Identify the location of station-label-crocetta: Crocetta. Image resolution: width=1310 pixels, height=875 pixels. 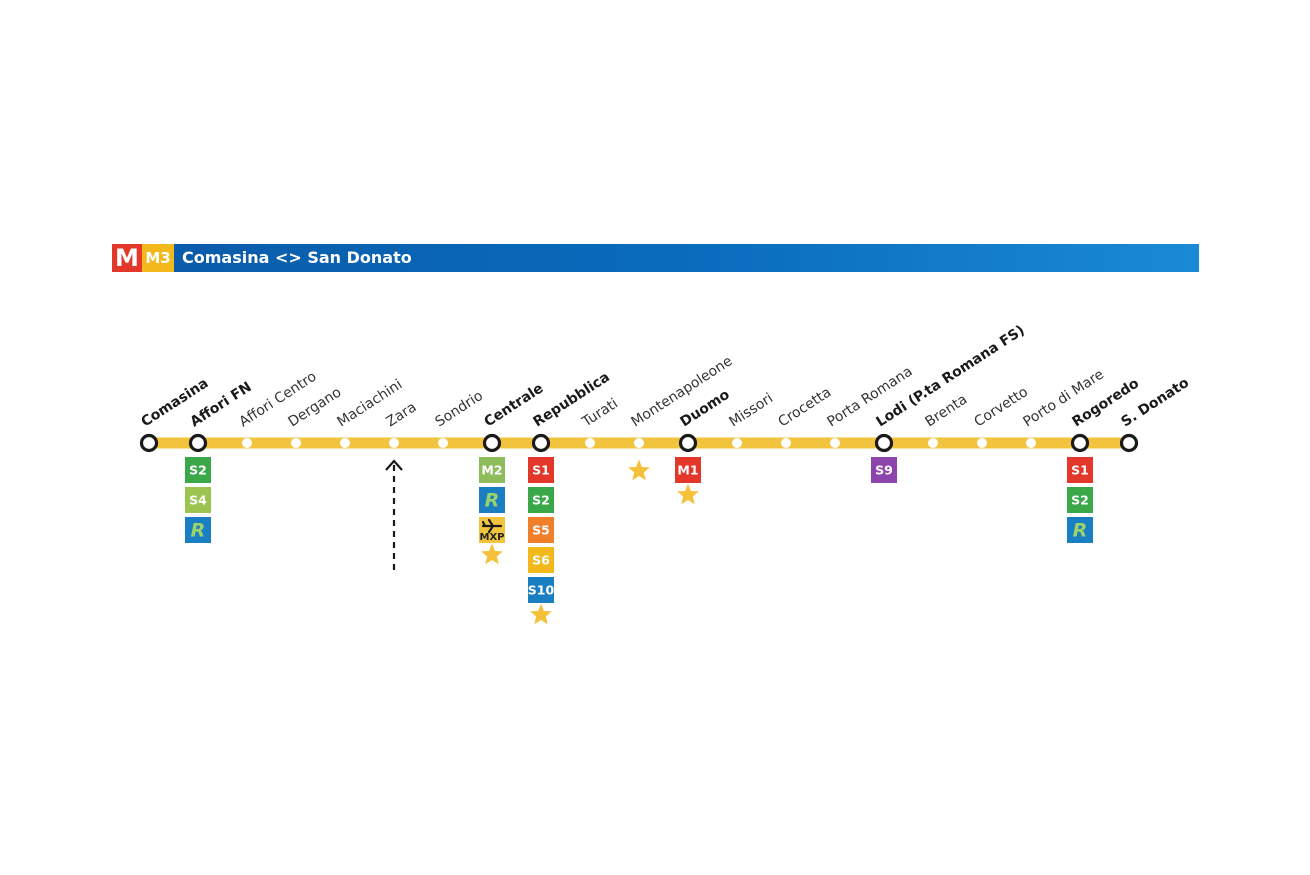
(804, 407).